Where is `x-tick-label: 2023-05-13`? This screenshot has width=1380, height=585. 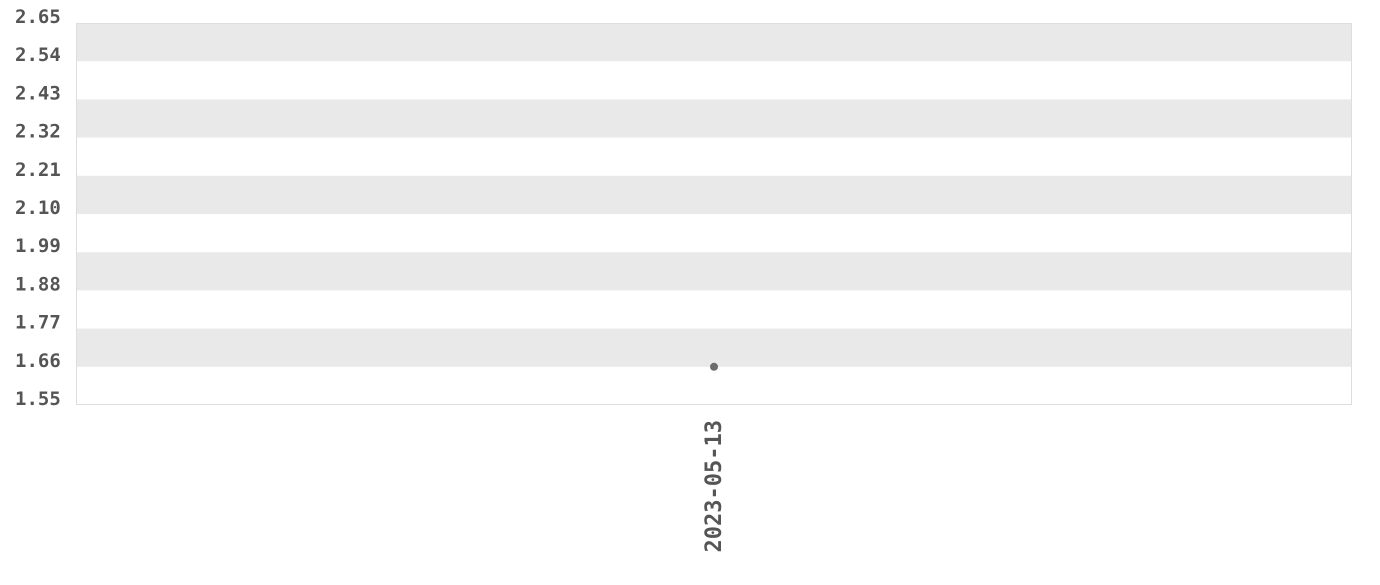
x-tick-label: 2023-05-13 is located at coordinates (714, 486).